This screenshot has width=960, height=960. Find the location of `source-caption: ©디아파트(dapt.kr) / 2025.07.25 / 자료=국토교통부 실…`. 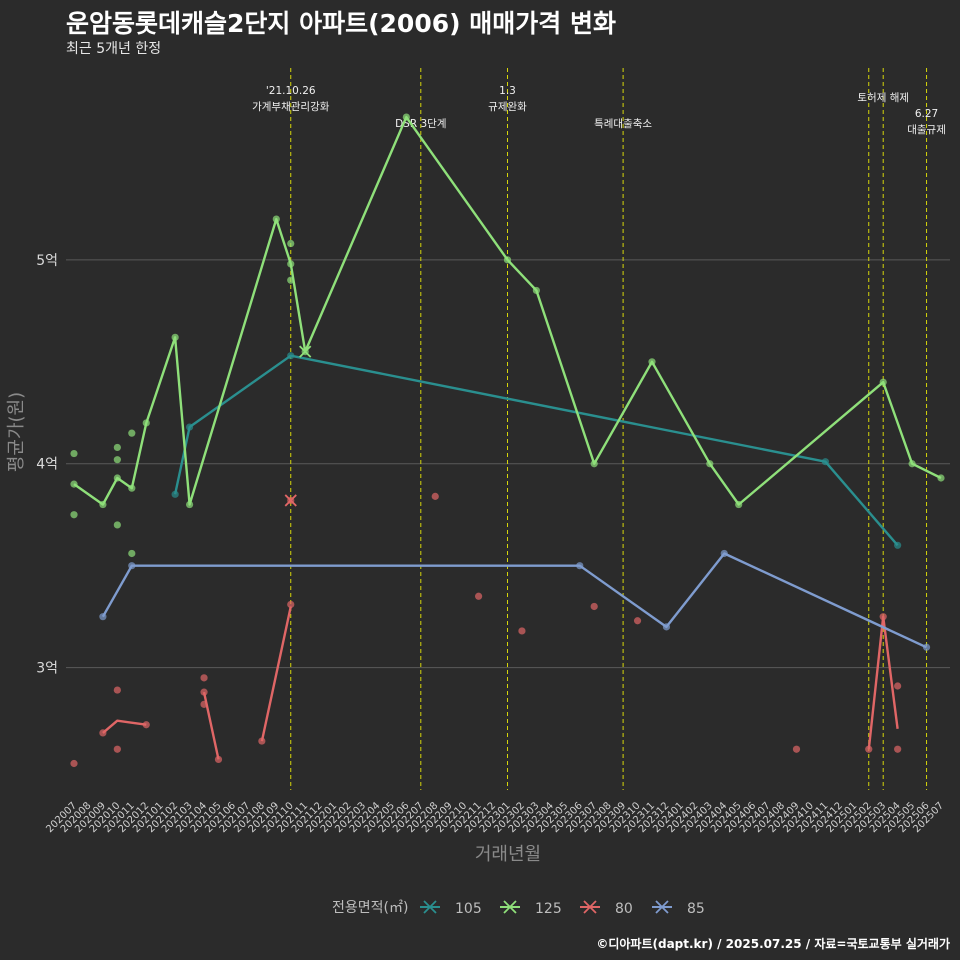

source-caption: ©디아파트(dapt.kr) / 2025.07.25 / 자료=국토교통부 실… is located at coordinates (773, 944).